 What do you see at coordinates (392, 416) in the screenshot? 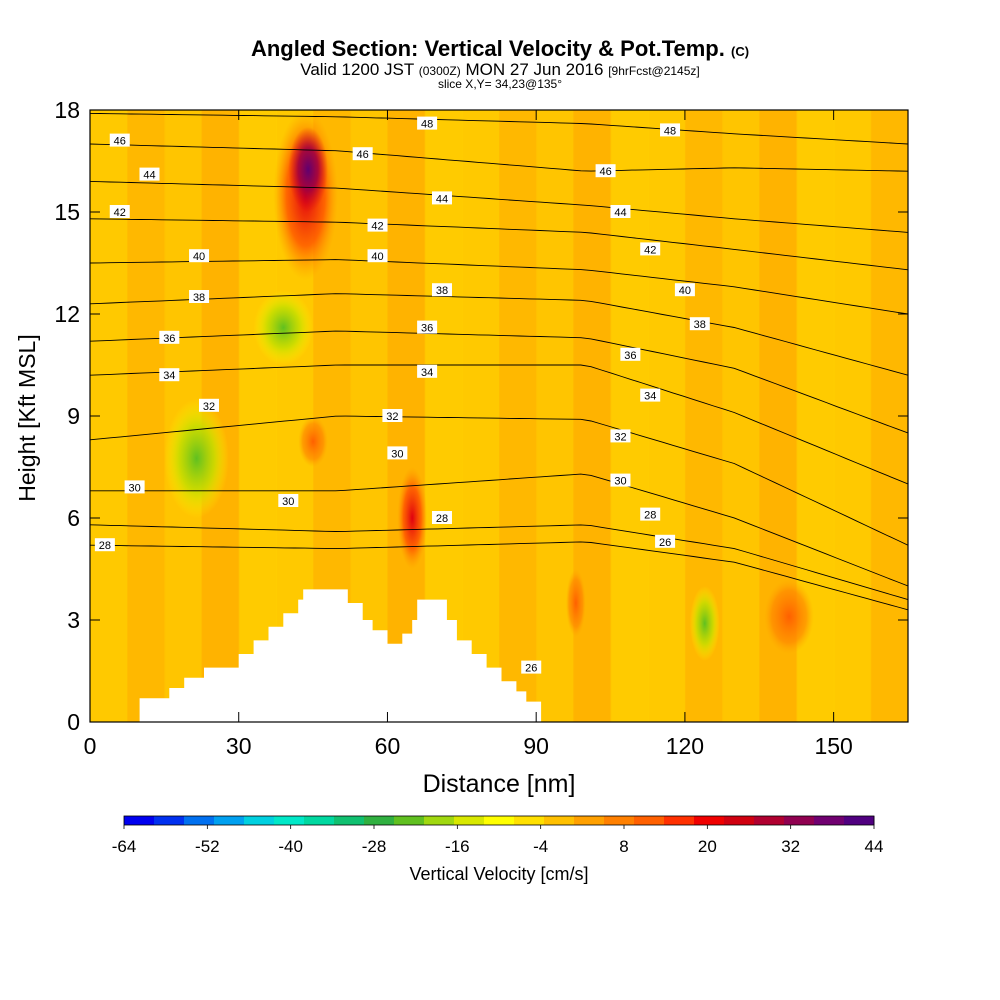
I see `contour-label: 32` at bounding box center [392, 416].